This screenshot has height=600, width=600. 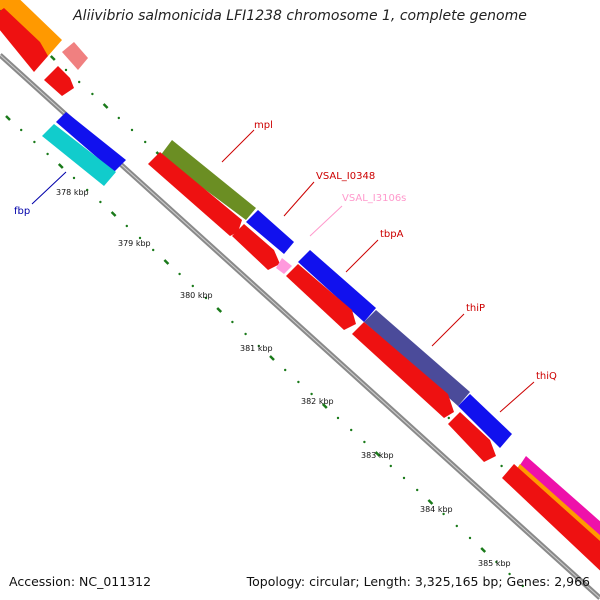 I want to click on scale-label: 381 kbp, so click(x=256, y=348).